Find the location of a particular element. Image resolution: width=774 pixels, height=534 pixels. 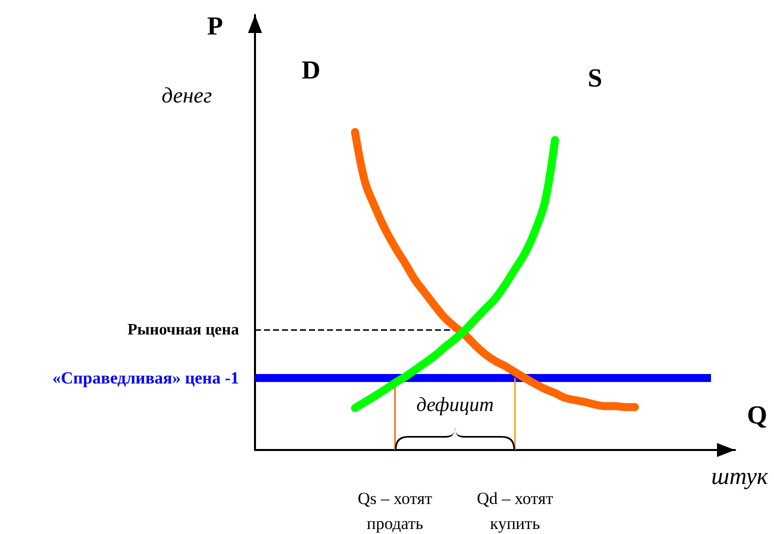

ref-line-label: «Справедливая» цена -1 is located at coordinates (145, 378).